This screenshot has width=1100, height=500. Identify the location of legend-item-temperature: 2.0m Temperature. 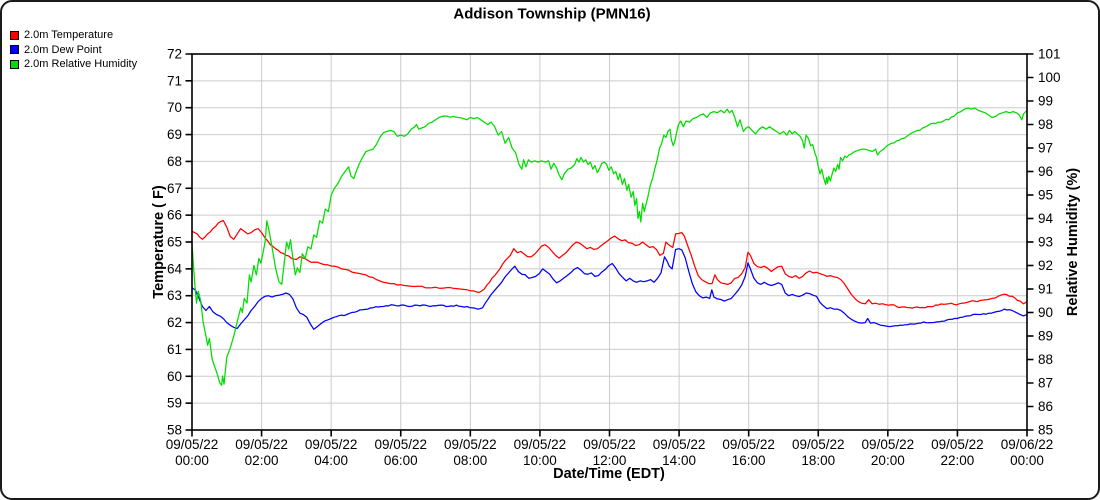
(73, 35).